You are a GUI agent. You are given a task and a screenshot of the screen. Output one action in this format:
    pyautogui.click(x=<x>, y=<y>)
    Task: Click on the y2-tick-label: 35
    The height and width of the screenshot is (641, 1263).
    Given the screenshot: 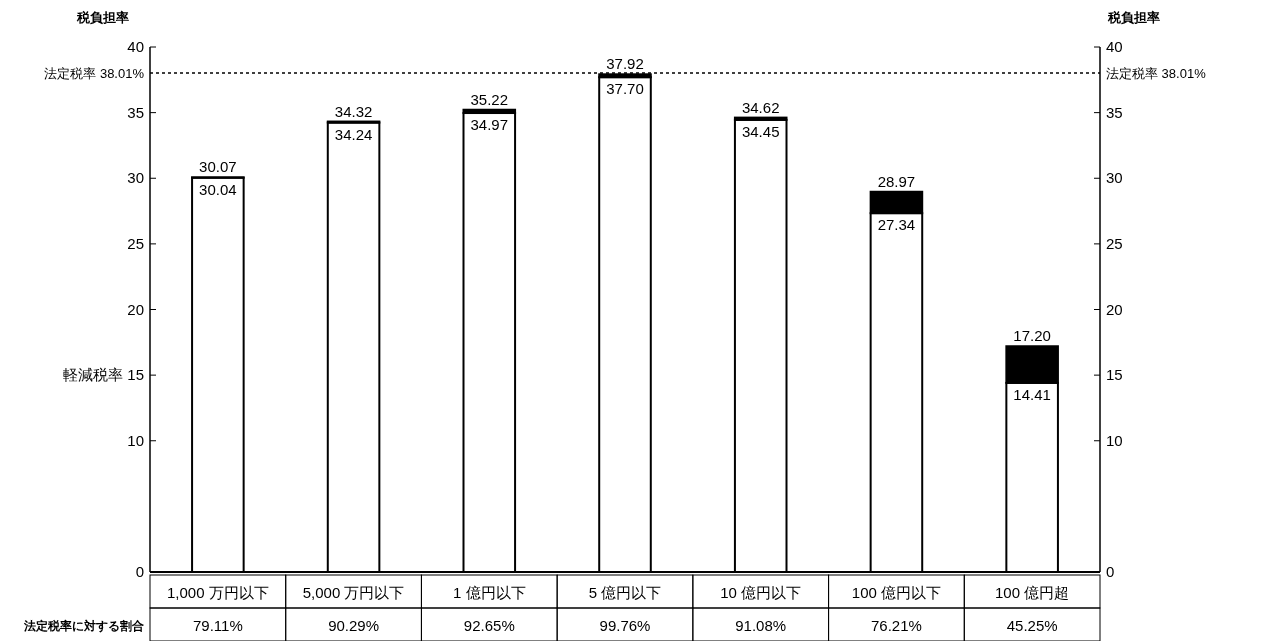 What is the action you would take?
    pyautogui.click(x=1114, y=112)
    